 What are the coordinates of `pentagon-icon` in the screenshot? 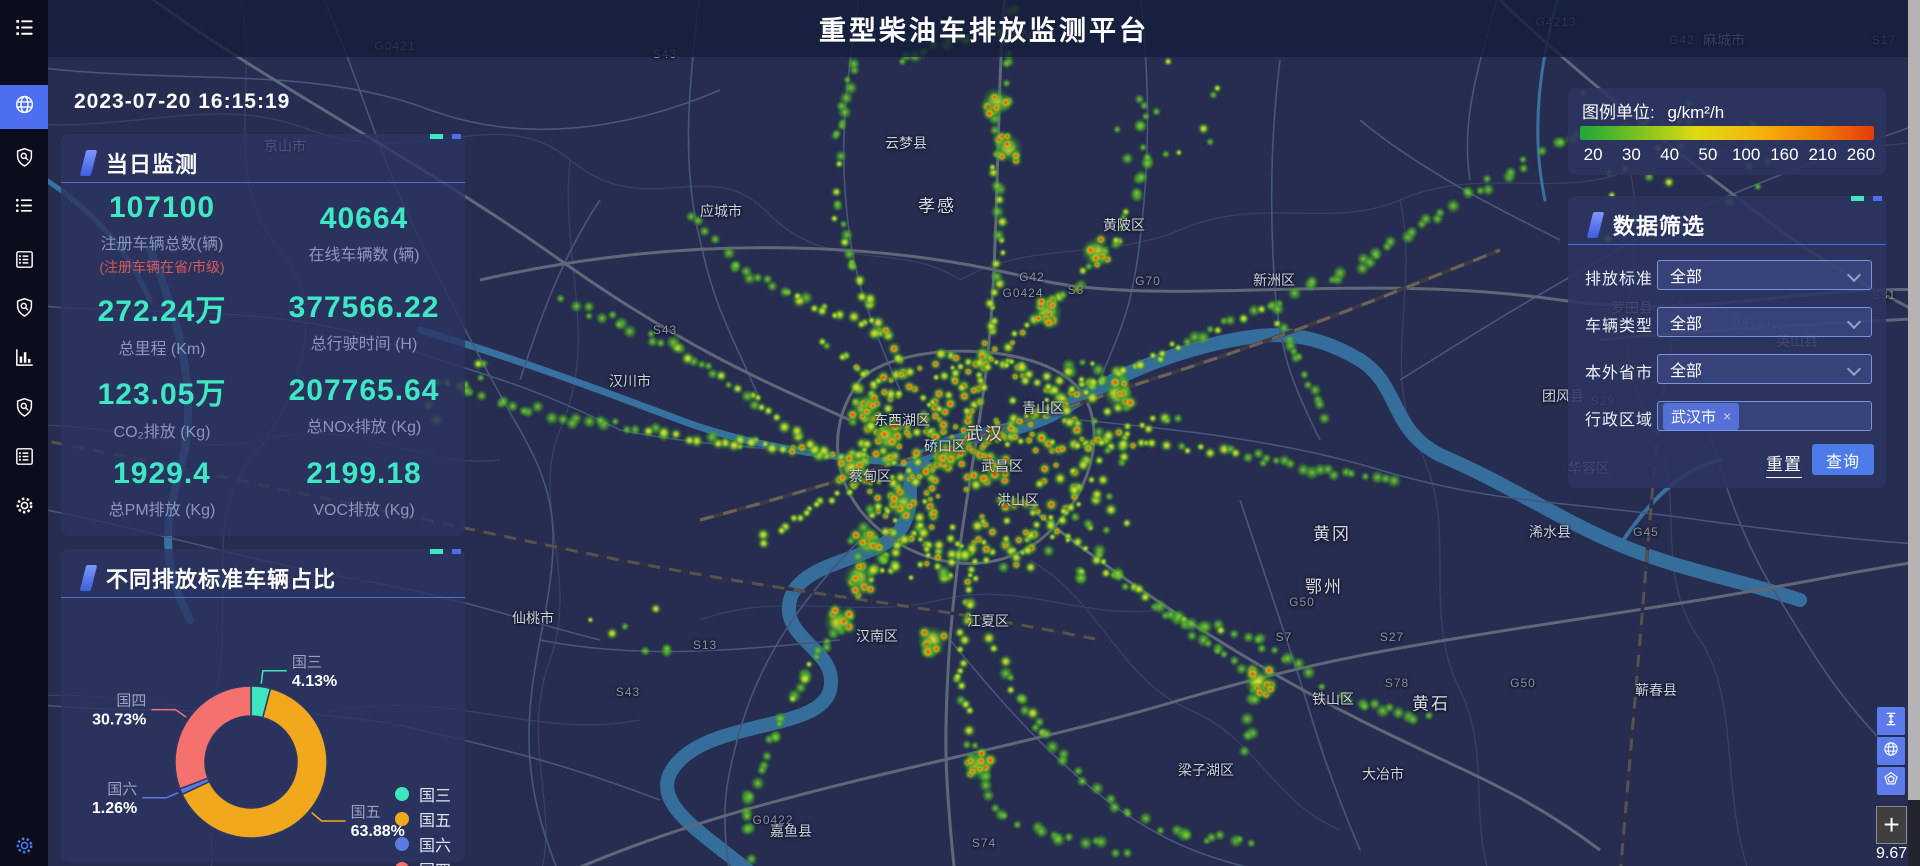 It's located at (1891, 781).